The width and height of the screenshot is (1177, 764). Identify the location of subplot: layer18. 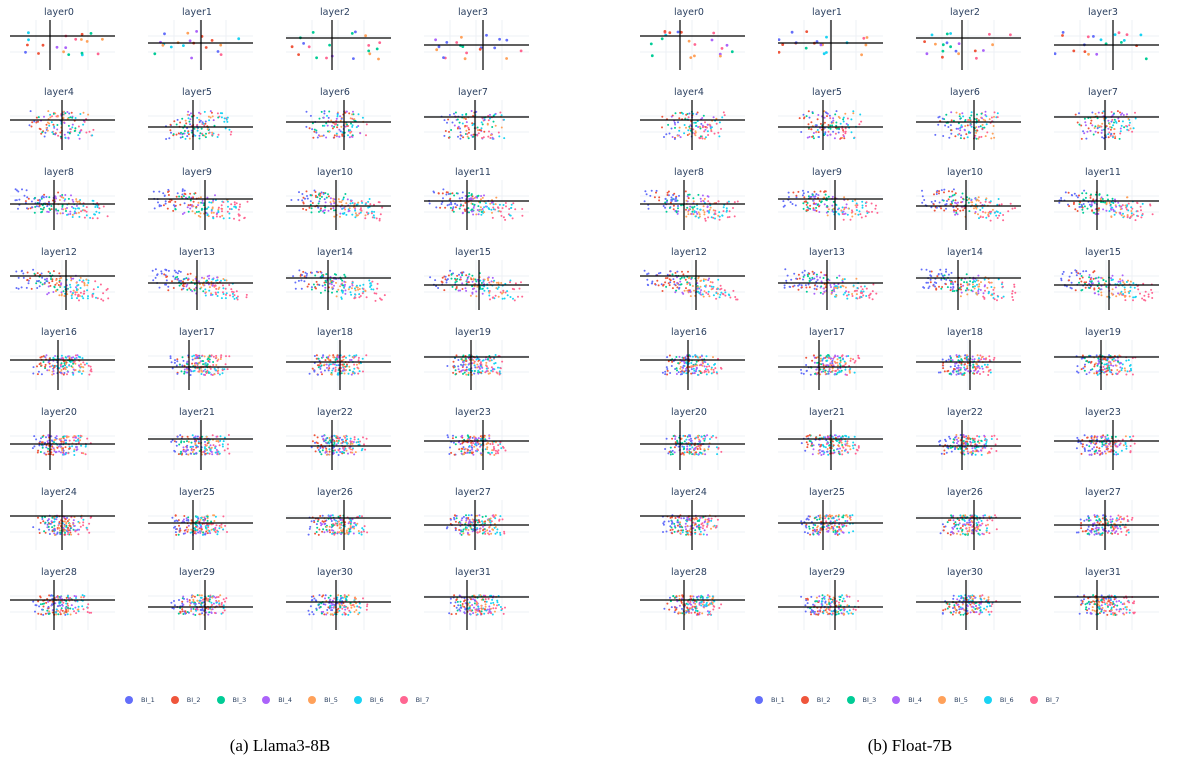
(965, 360).